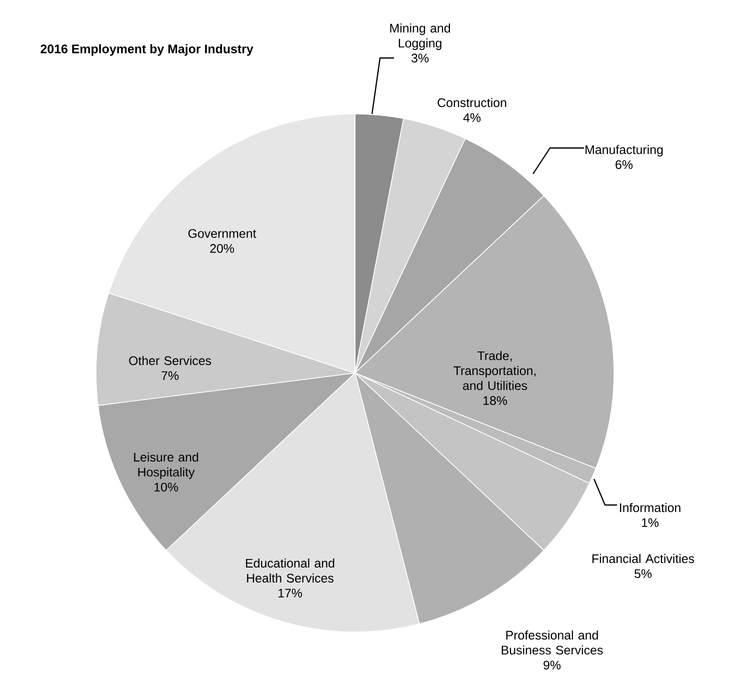 The image size is (736, 686). What do you see at coordinates (166, 487) in the screenshot?
I see `data-label: 10%` at bounding box center [166, 487].